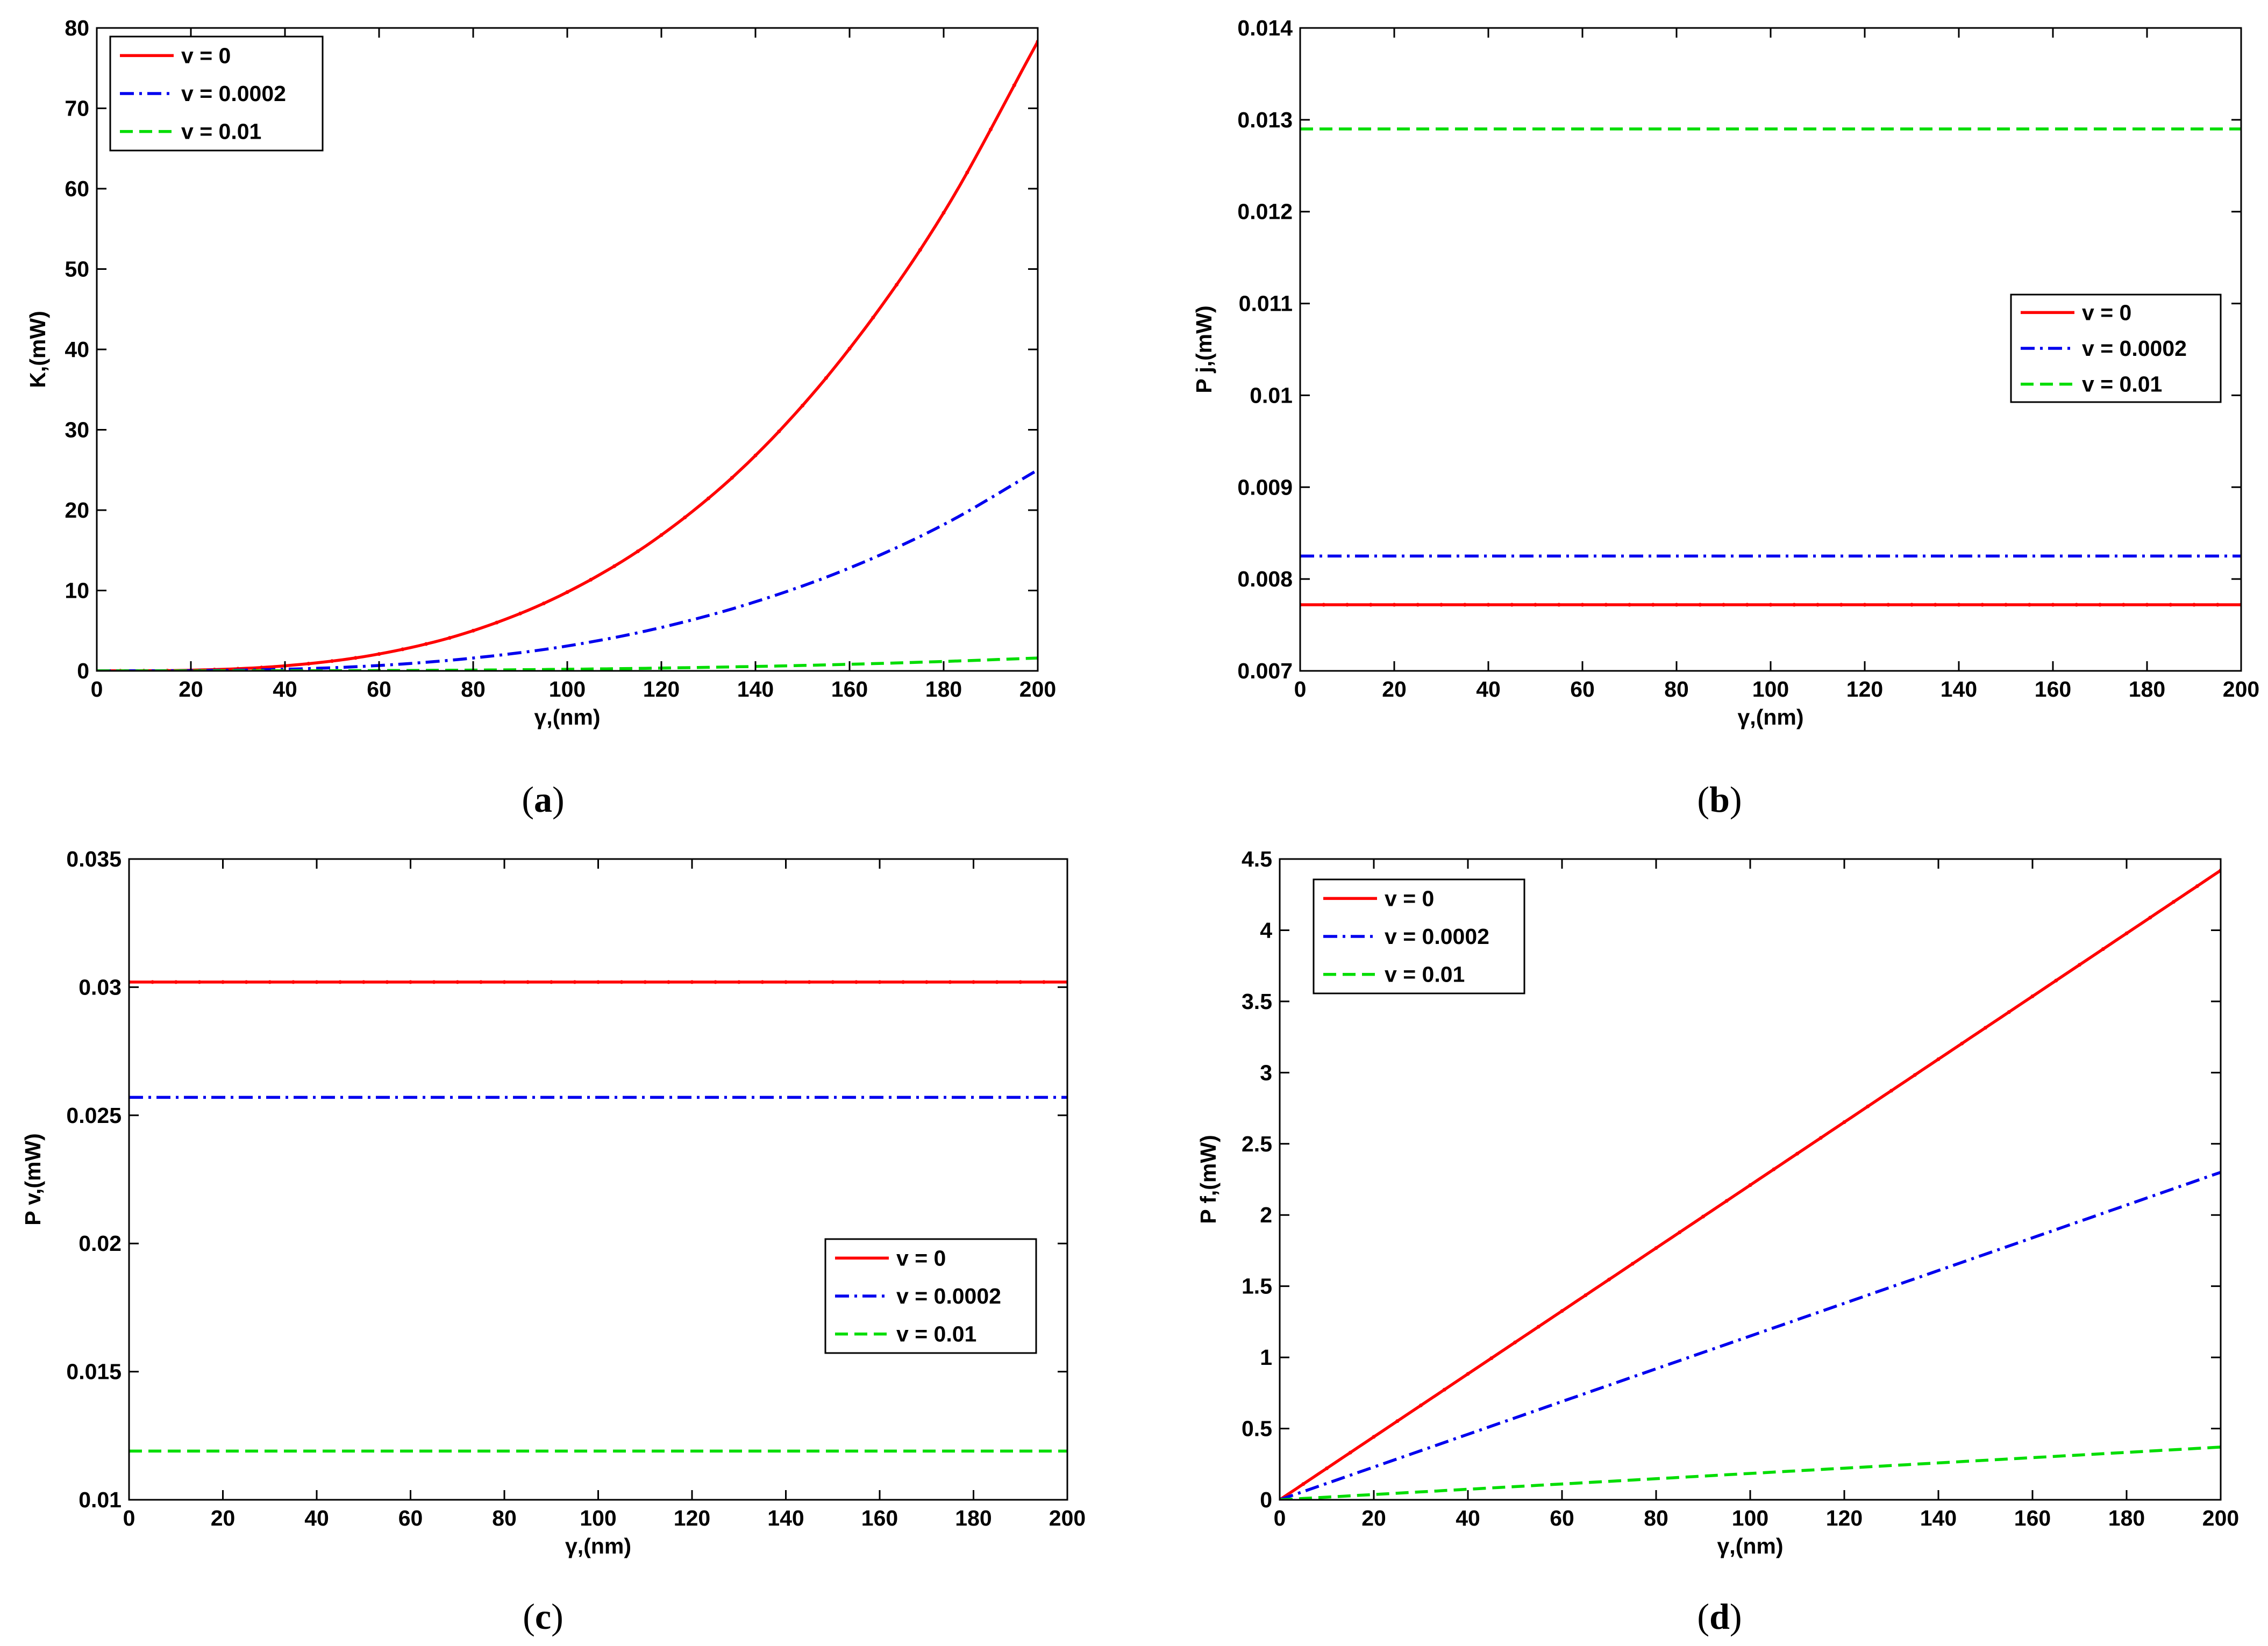 This screenshot has height=1646, width=2268. I want to click on y-tick-label: 0, so click(83, 671).